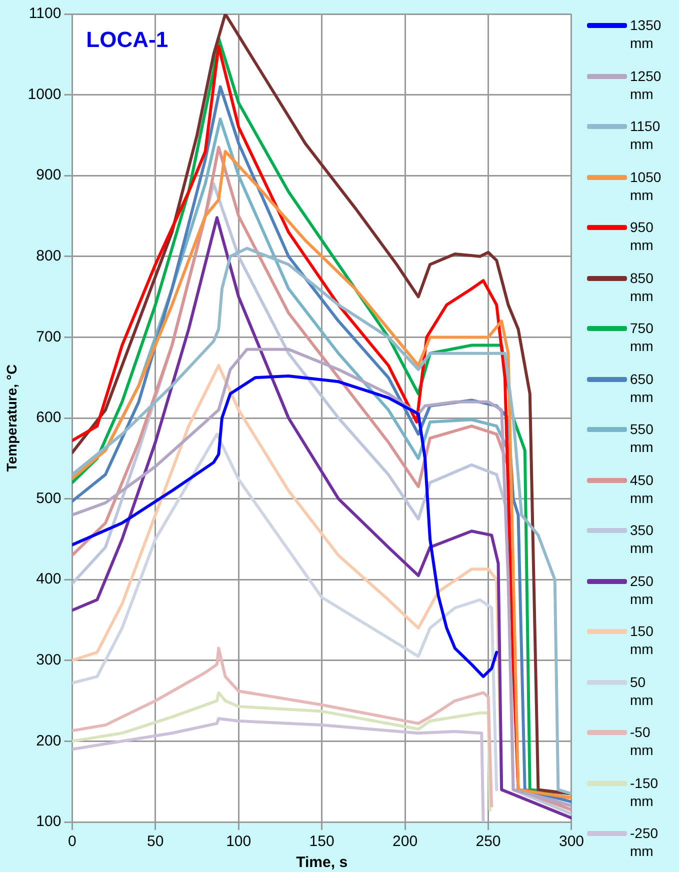  Describe the element at coordinates (127, 39) in the screenshot. I see `text: LOCA-1` at that location.